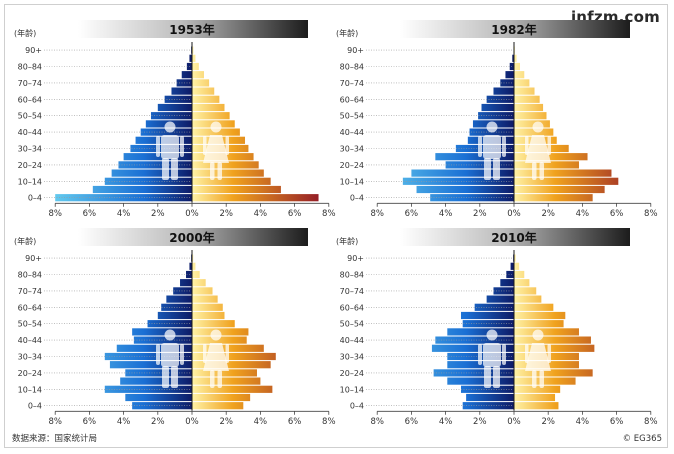 The image size is (674, 454). I want to click on age-tick-50-54: 50–54, so click(30, 324).